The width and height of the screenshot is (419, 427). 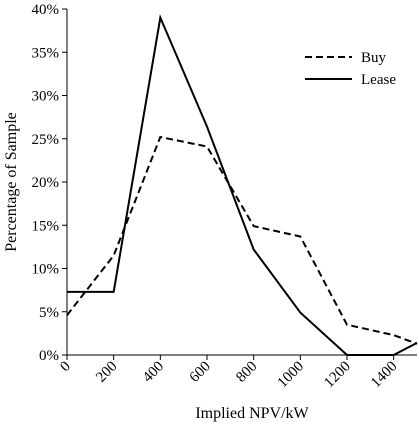 What do you see at coordinates (46, 10) in the screenshot?
I see `y-tick-label: 40%` at bounding box center [46, 10].